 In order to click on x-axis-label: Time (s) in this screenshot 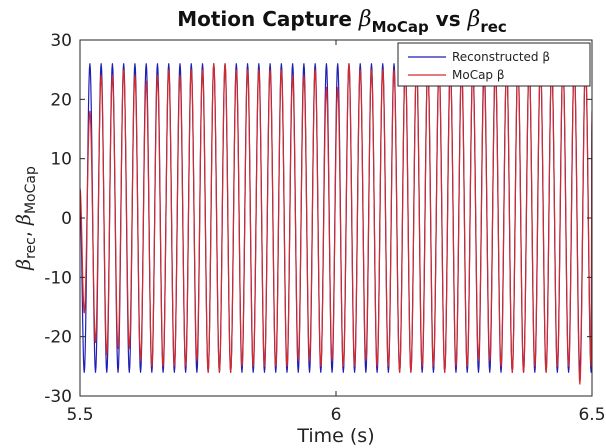, I will do `click(335, 436)`.